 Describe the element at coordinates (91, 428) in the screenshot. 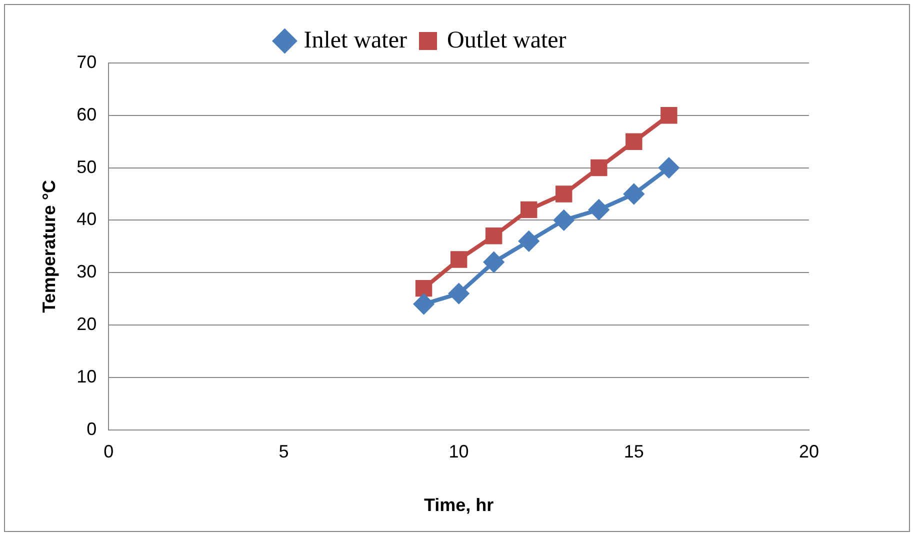

I see `y-tick-label: 0` at that location.